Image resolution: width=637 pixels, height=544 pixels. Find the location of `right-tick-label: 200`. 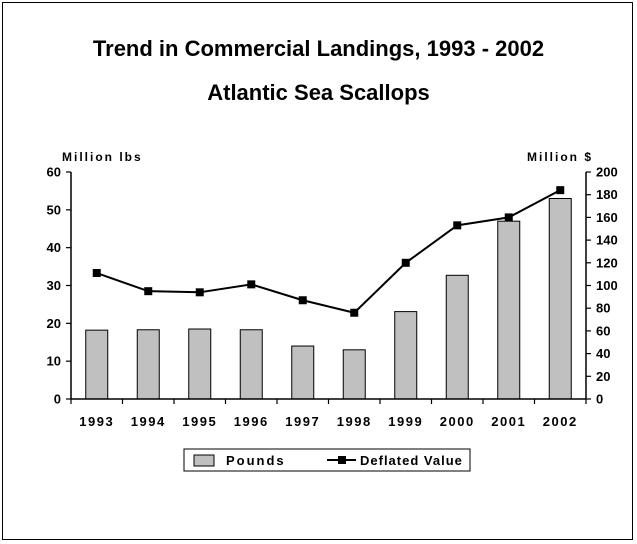

right-tick-label: 200 is located at coordinates (607, 172).